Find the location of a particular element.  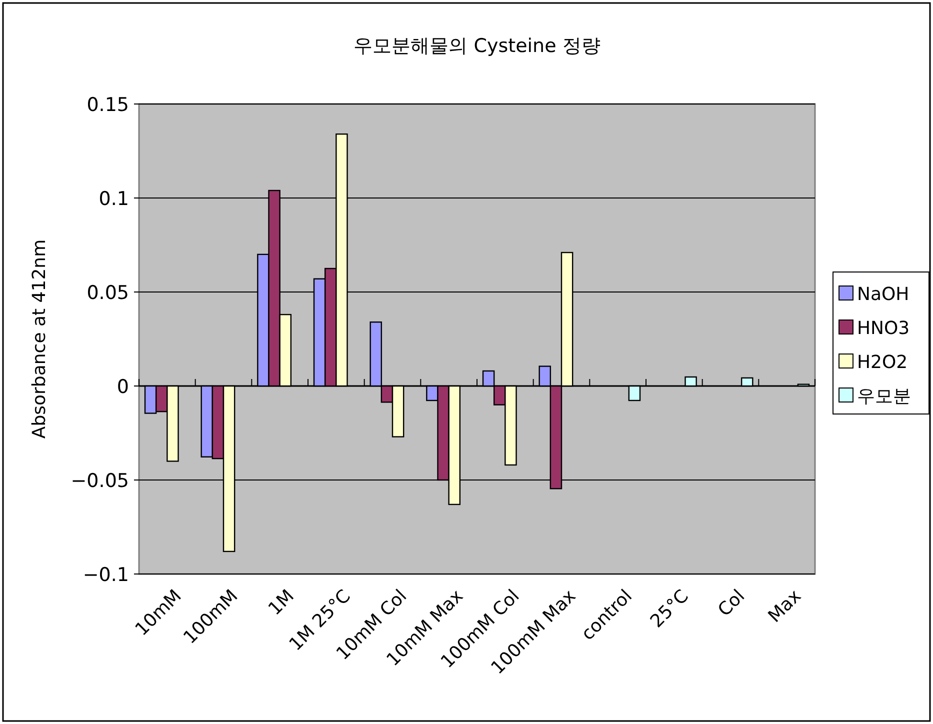

x-tick-label: 1M is located at coordinates (281, 603).